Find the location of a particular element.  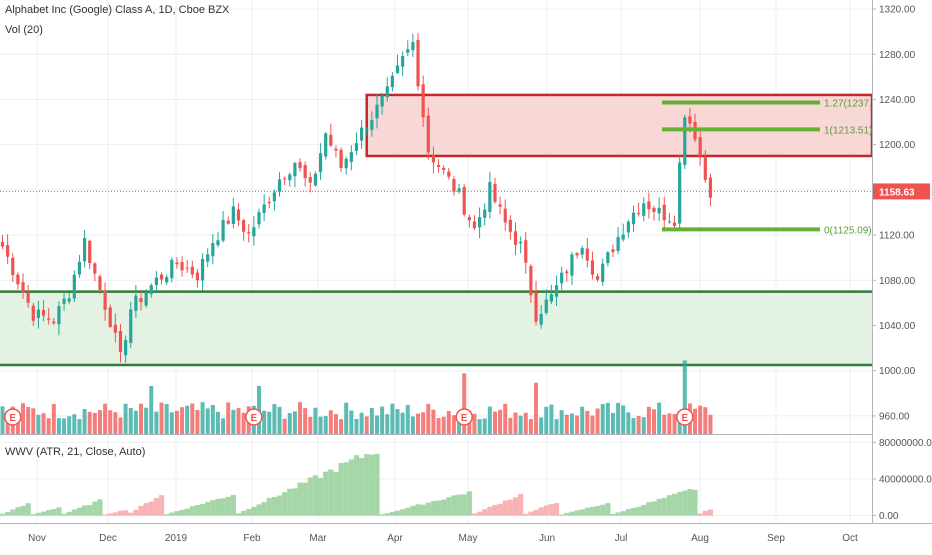

time-tick-label: Jun is located at coordinates (547, 538).